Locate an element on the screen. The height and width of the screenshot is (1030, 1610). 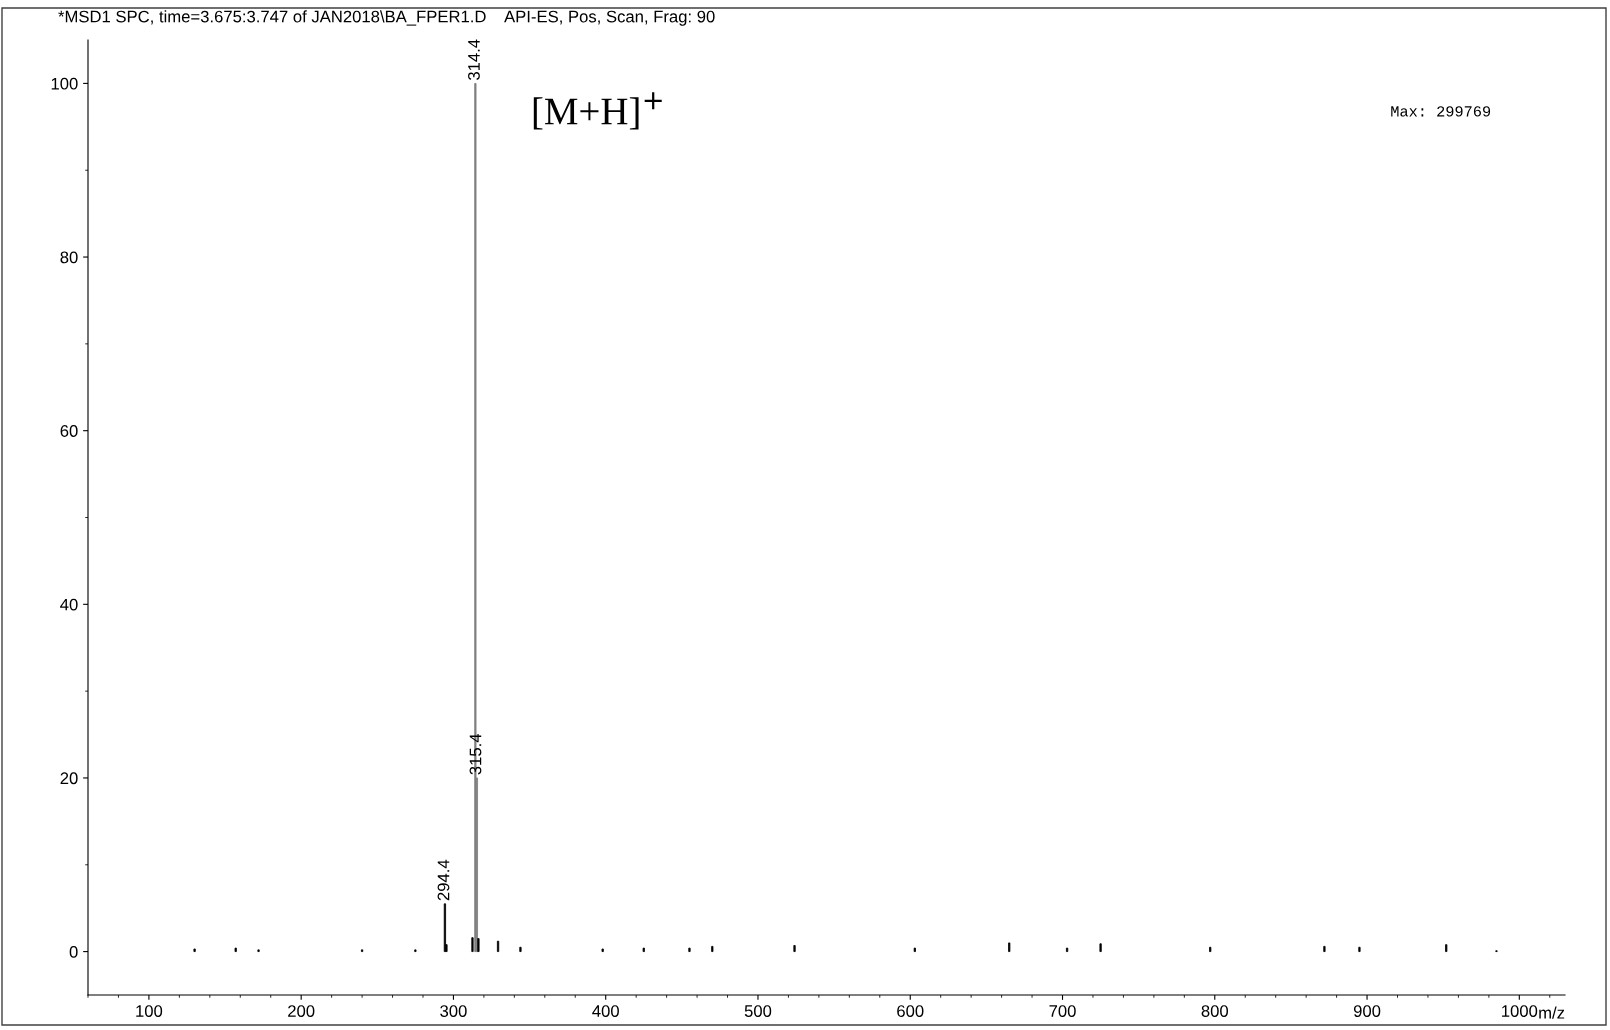
y-tick-label: 80 is located at coordinates (69, 257).